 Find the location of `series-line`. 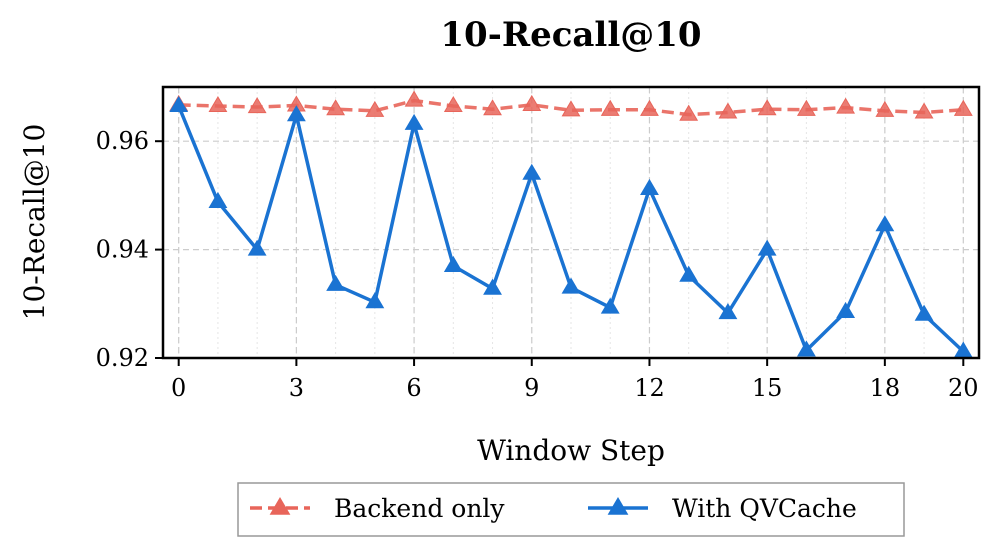

series-line is located at coordinates (571, 107).